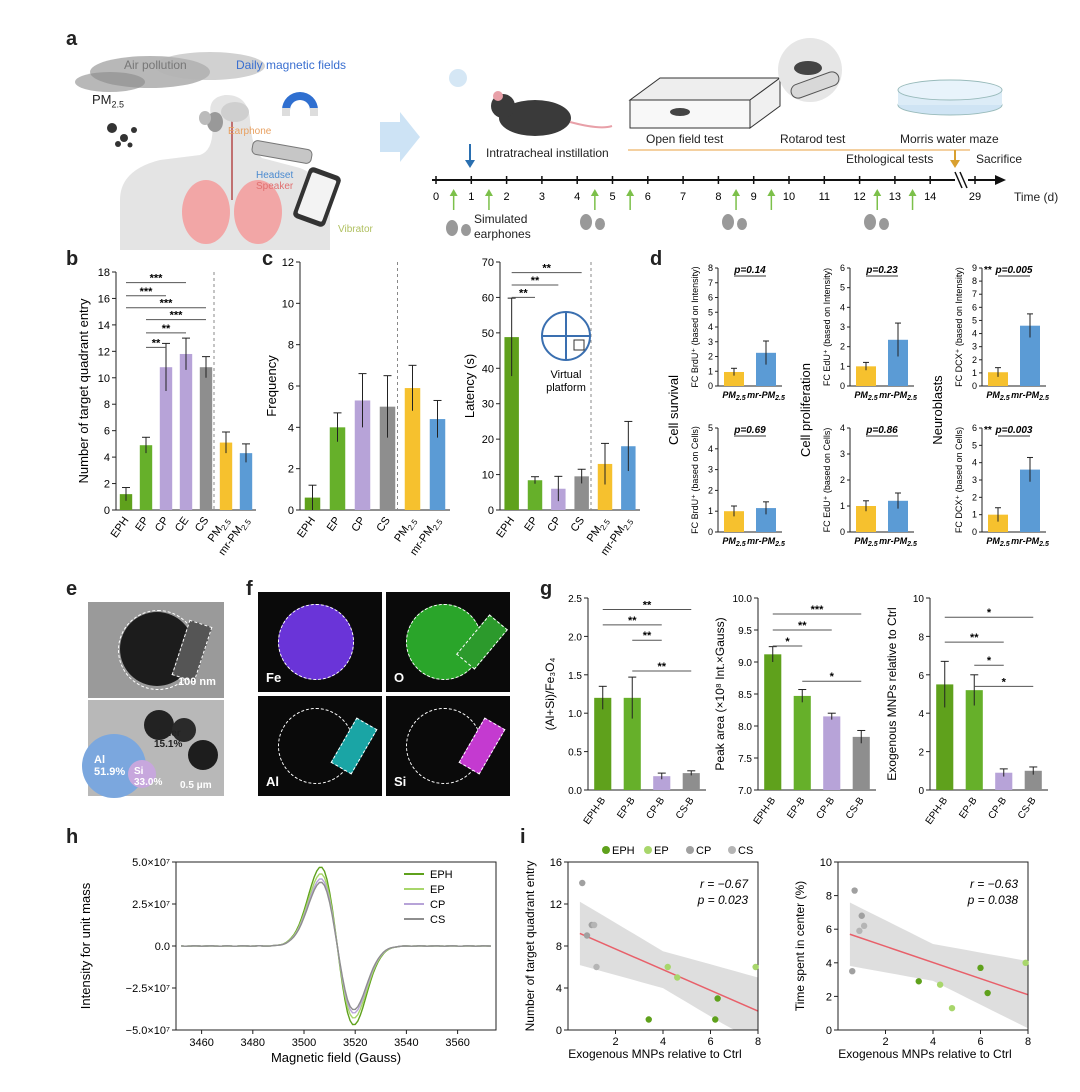  Describe the element at coordinates (275, 186) in the screenshot. I see `speaker-label: Speaker` at that location.